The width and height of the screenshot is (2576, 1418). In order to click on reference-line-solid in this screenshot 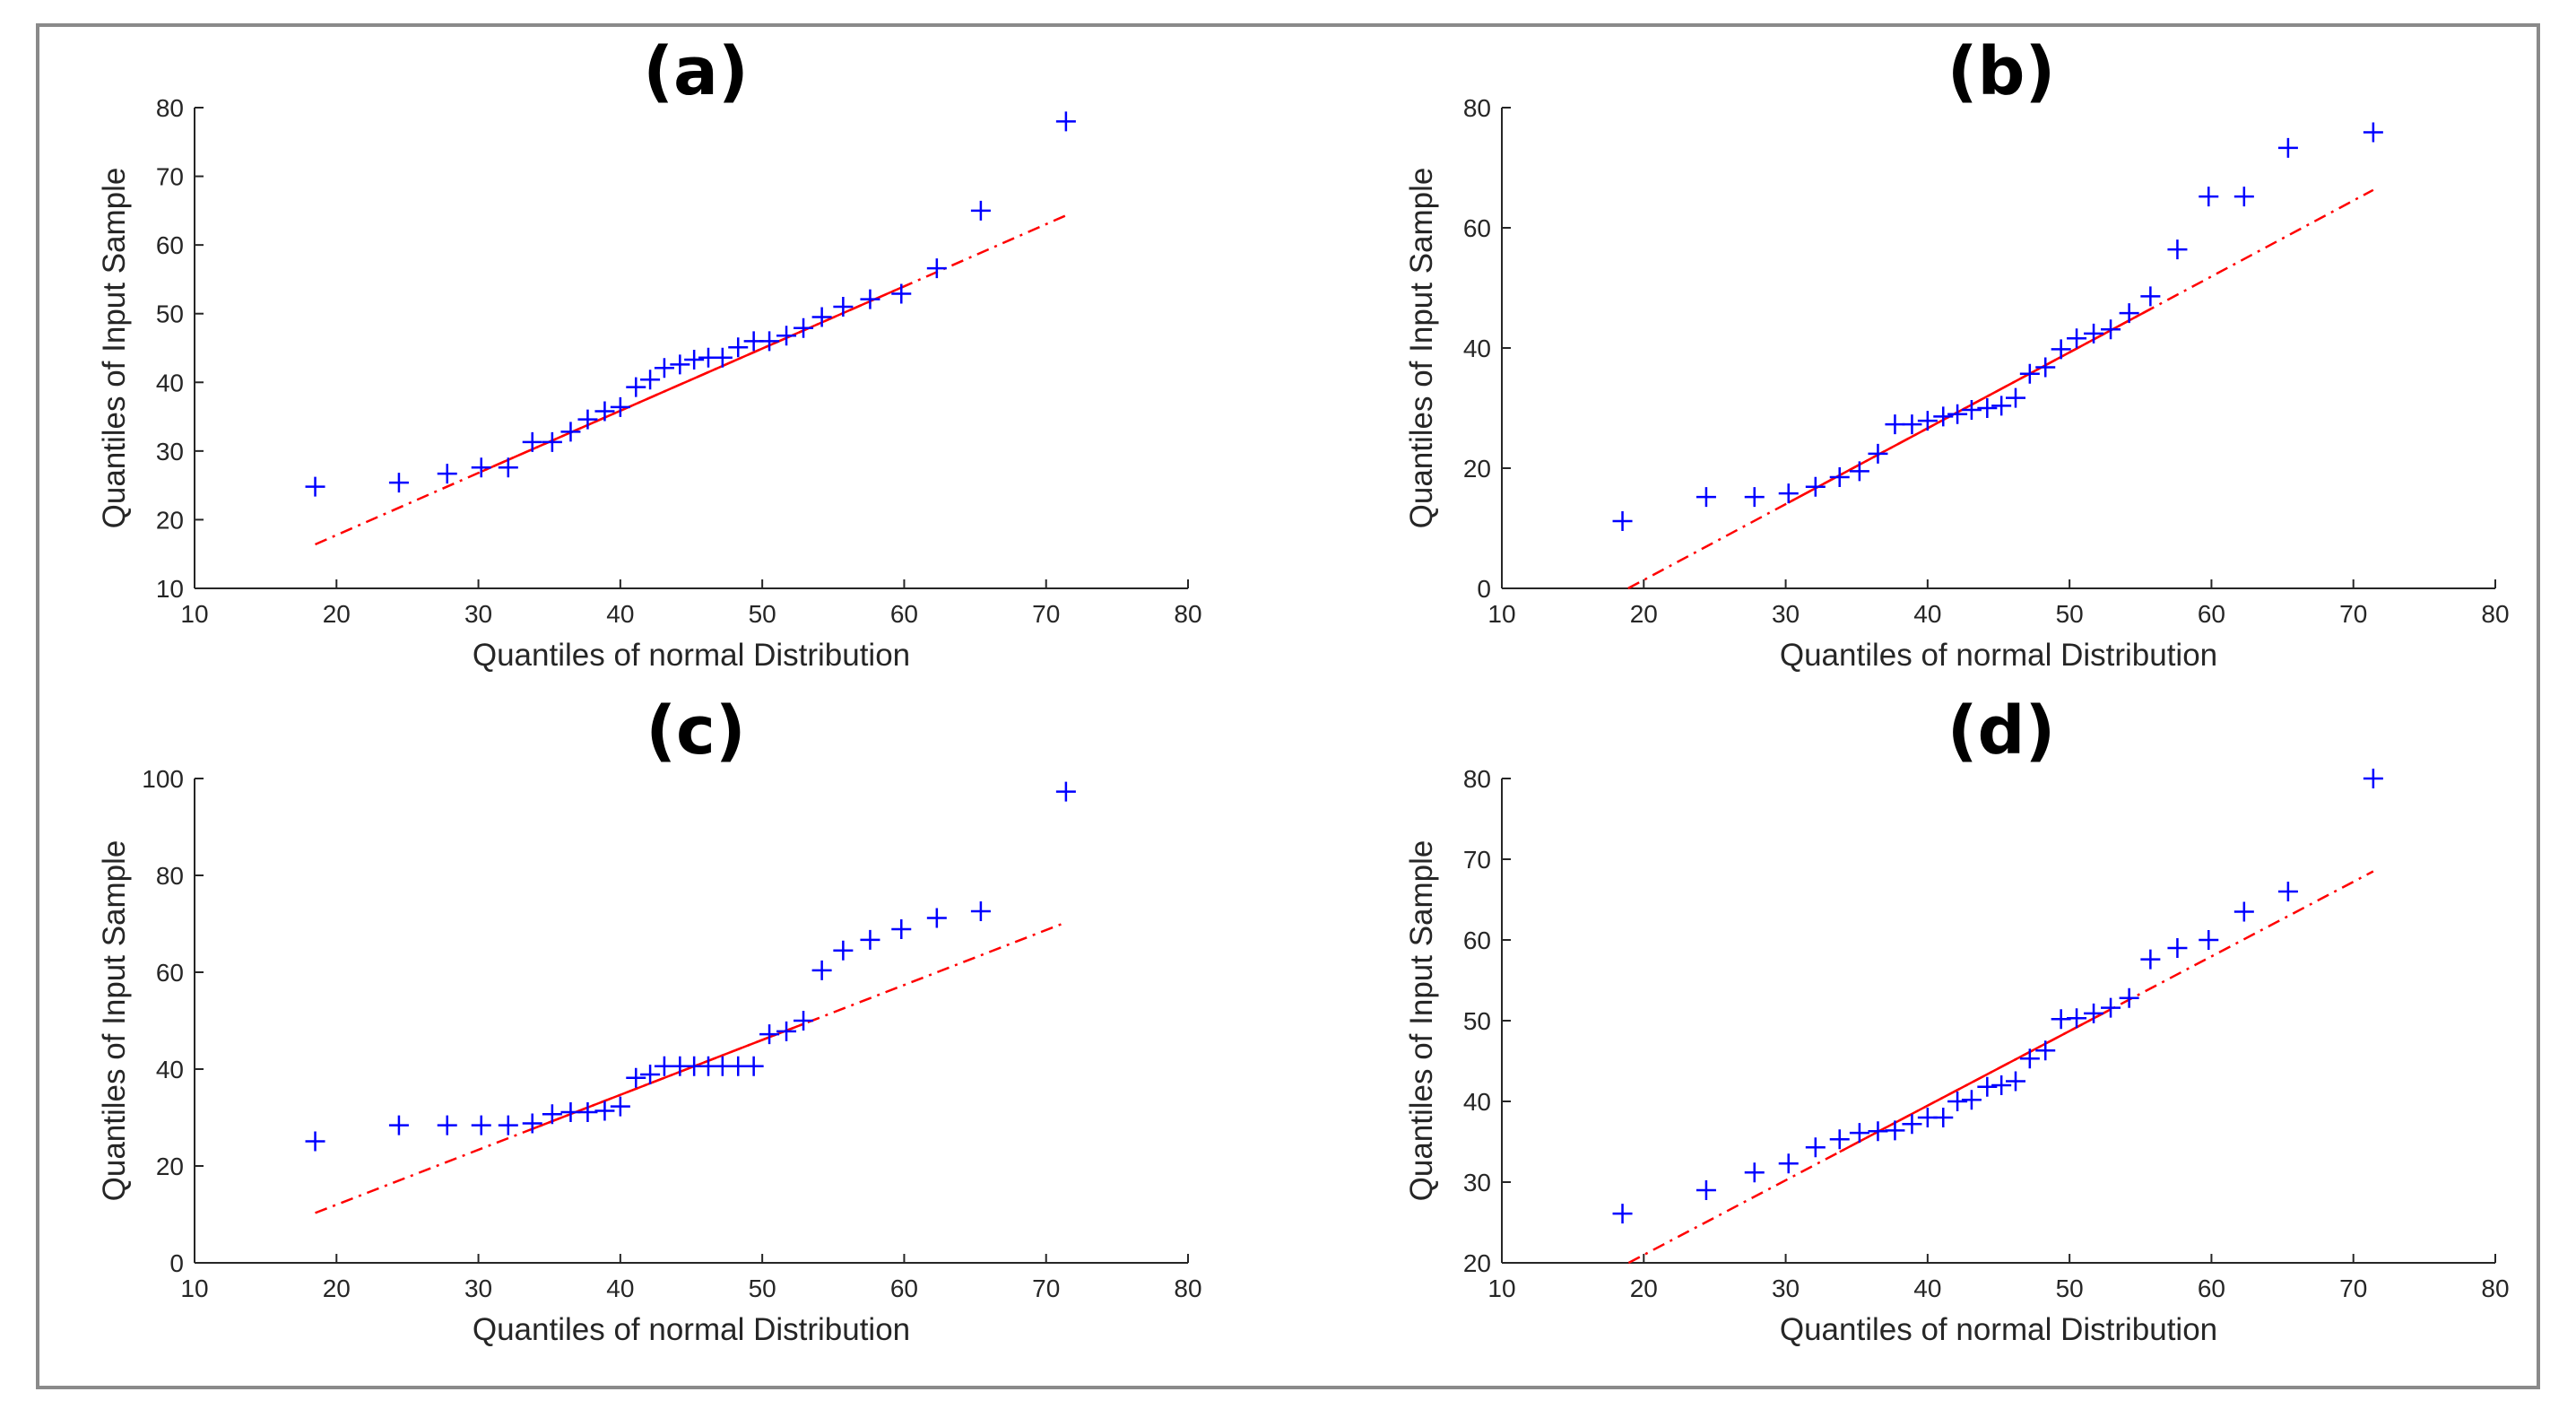, I will do `click(1969, 406)`.